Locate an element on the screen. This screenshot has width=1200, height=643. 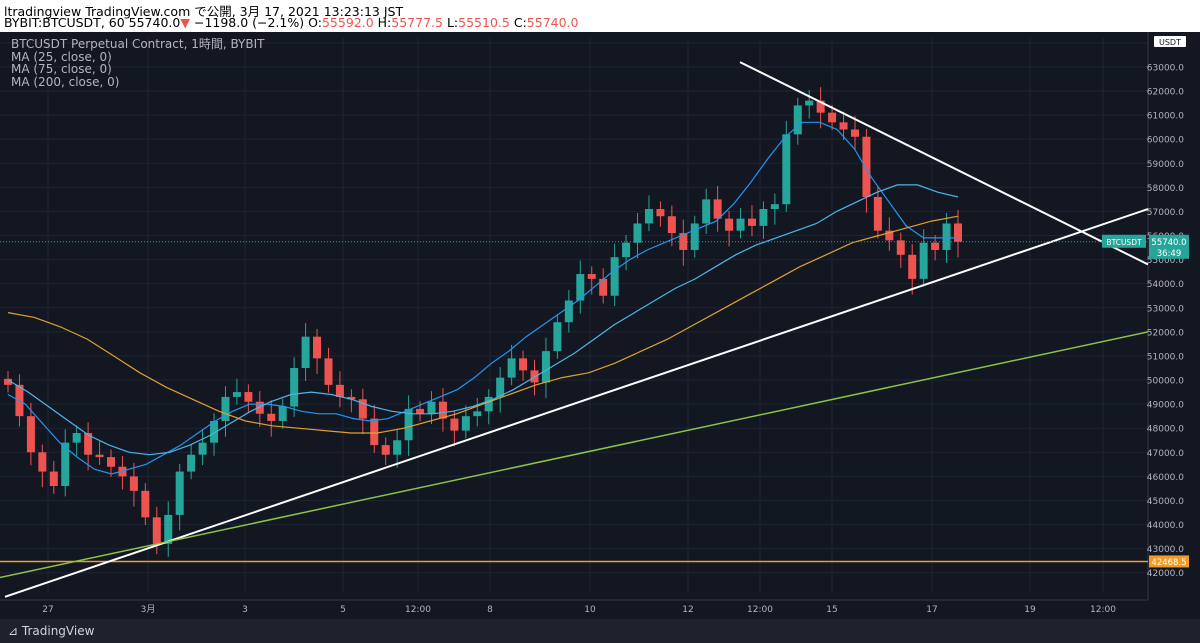
y-tick-label: 53000.0 is located at coordinates (1165, 309).